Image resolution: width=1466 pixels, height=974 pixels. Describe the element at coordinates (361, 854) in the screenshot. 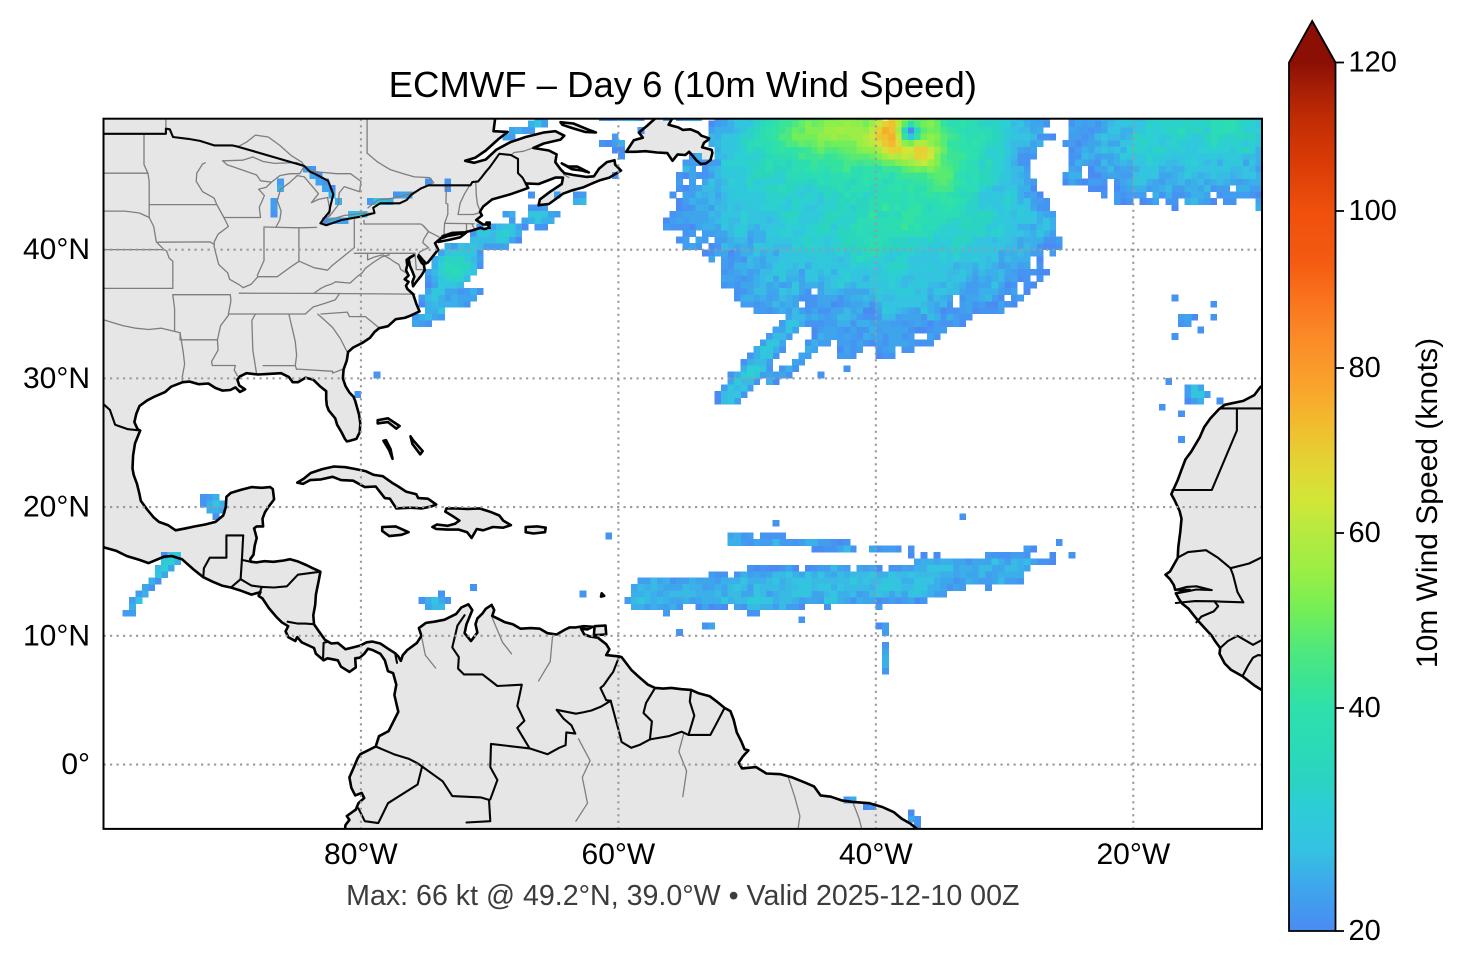

I see `svg-text: 80°W` at that location.